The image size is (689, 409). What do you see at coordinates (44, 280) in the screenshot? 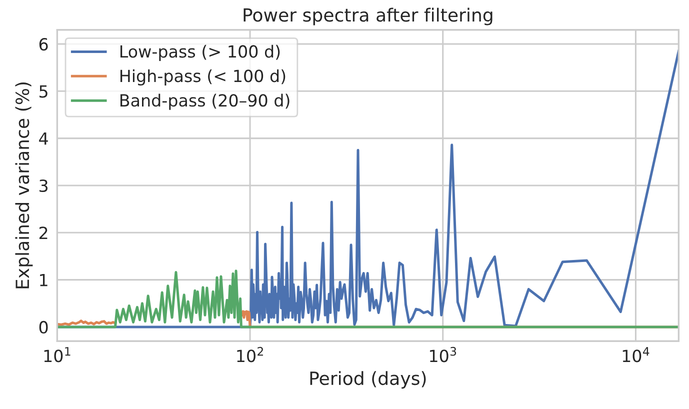
I see `y-tick-label: 1` at bounding box center [44, 280].